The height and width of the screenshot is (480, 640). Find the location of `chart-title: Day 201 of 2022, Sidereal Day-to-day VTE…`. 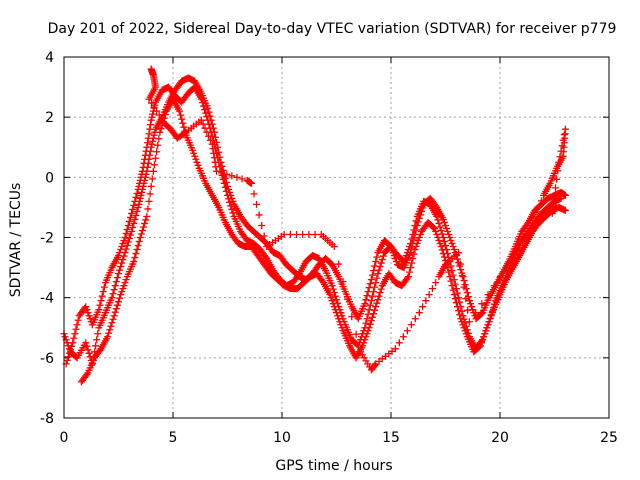

chart-title: Day 201 of 2022, Sidereal Day-to-day VTE… is located at coordinates (332, 29).